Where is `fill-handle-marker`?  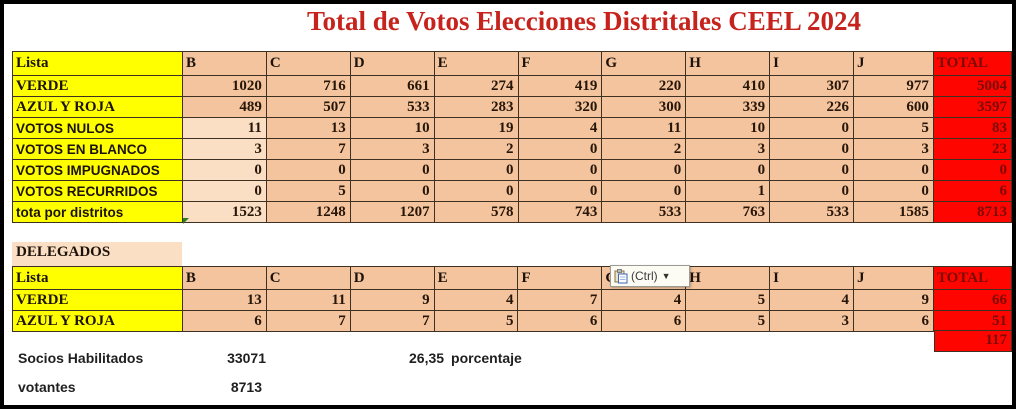 fill-handle-marker is located at coordinates (186, 221).